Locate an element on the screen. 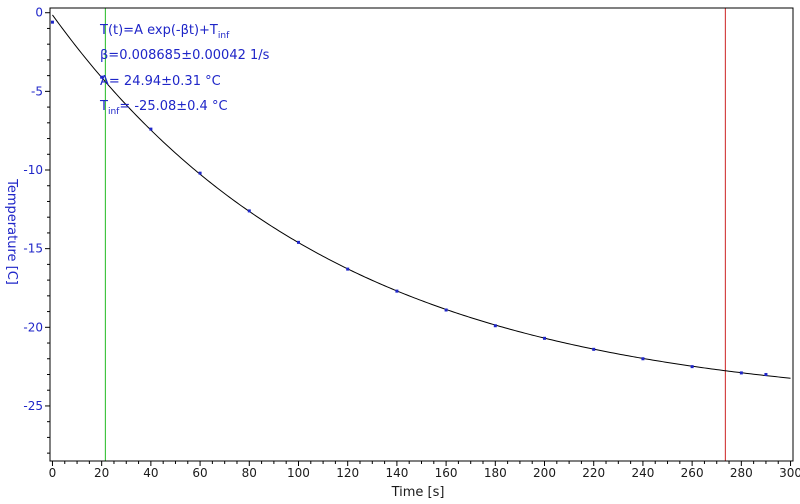 This screenshot has height=504, width=800. y-tick-label: 0 is located at coordinates (39, 13).